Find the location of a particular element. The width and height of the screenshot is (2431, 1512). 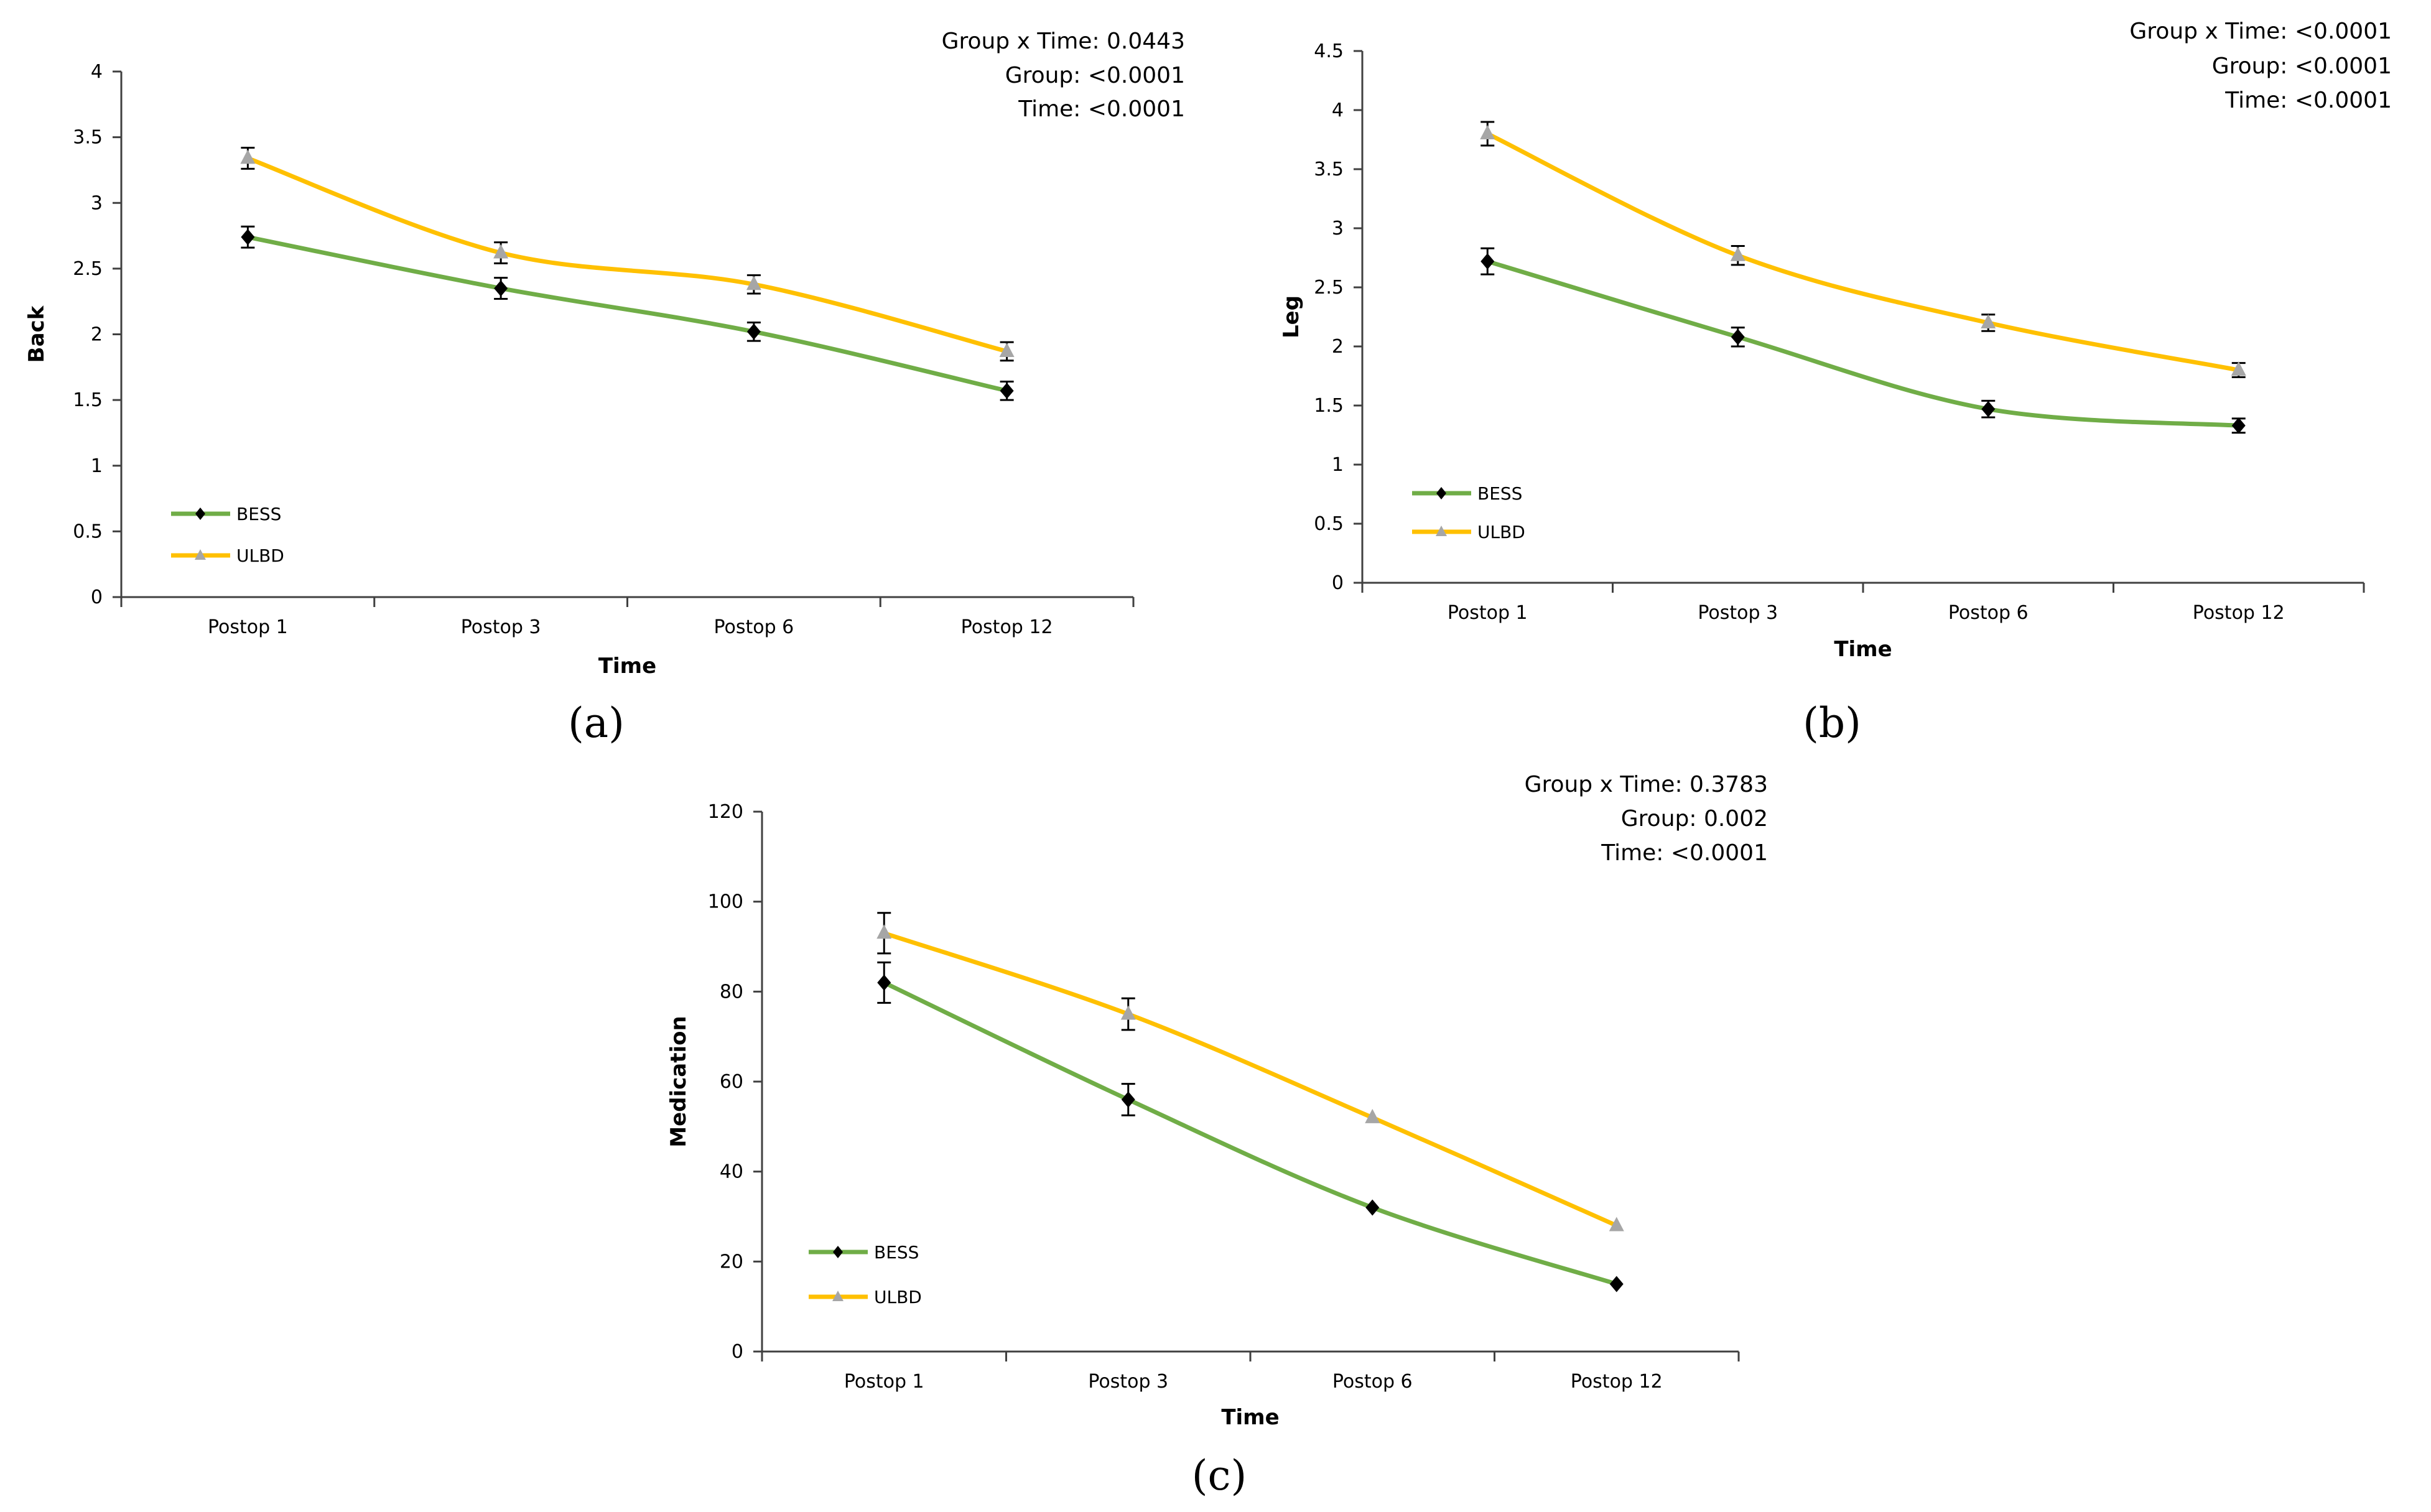

y-axis-title: Back is located at coordinates (36, 334).